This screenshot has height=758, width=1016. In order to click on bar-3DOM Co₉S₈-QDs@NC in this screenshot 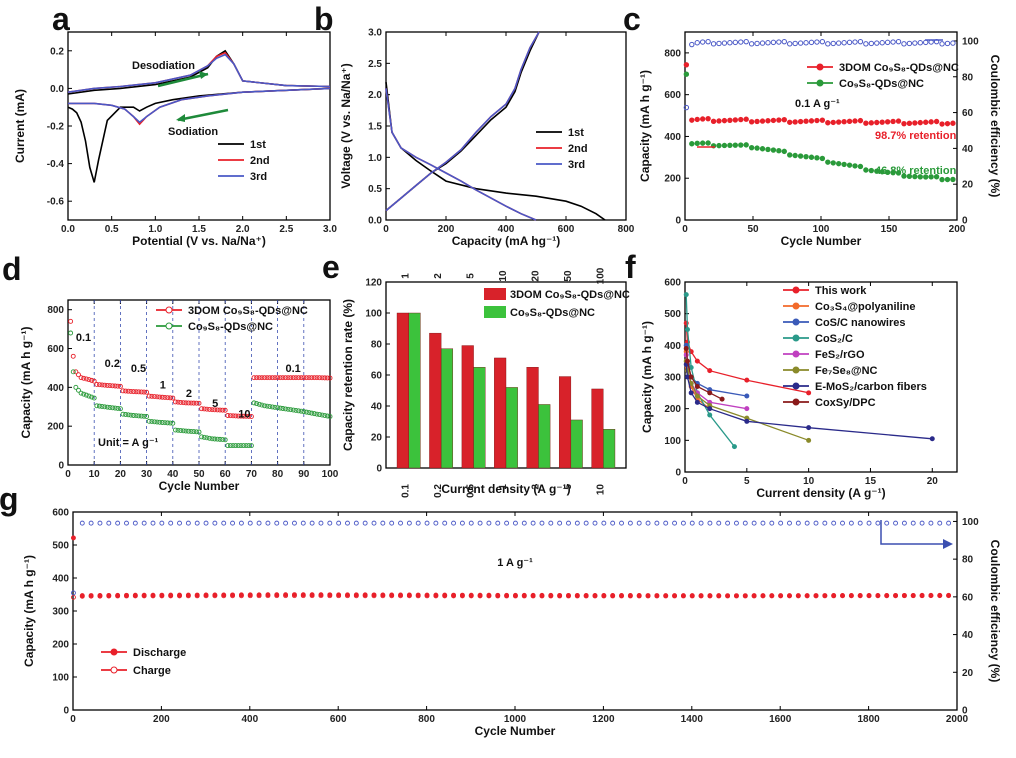, I will do `click(402, 390)`.